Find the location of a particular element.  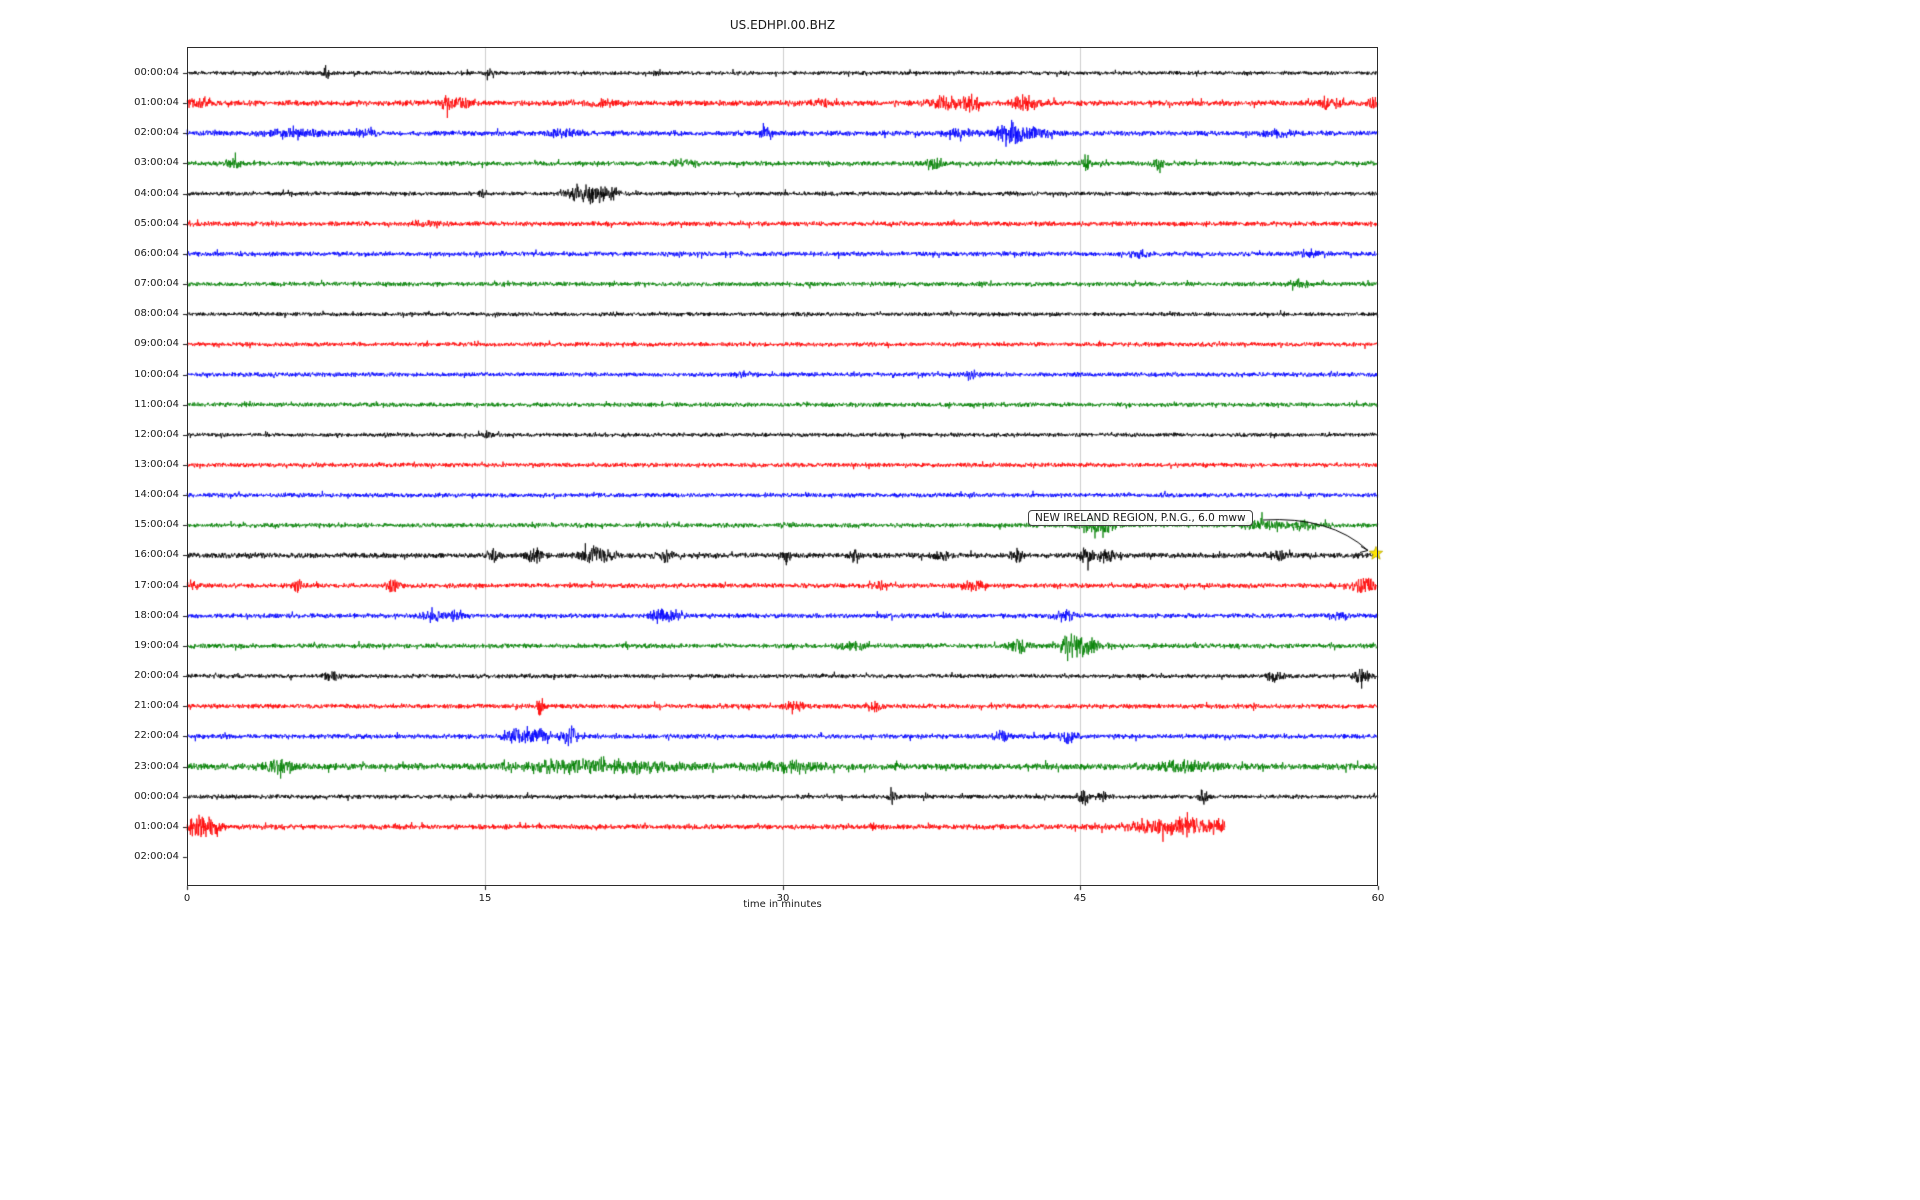

row-label: 14:00:04 is located at coordinates (156, 494).